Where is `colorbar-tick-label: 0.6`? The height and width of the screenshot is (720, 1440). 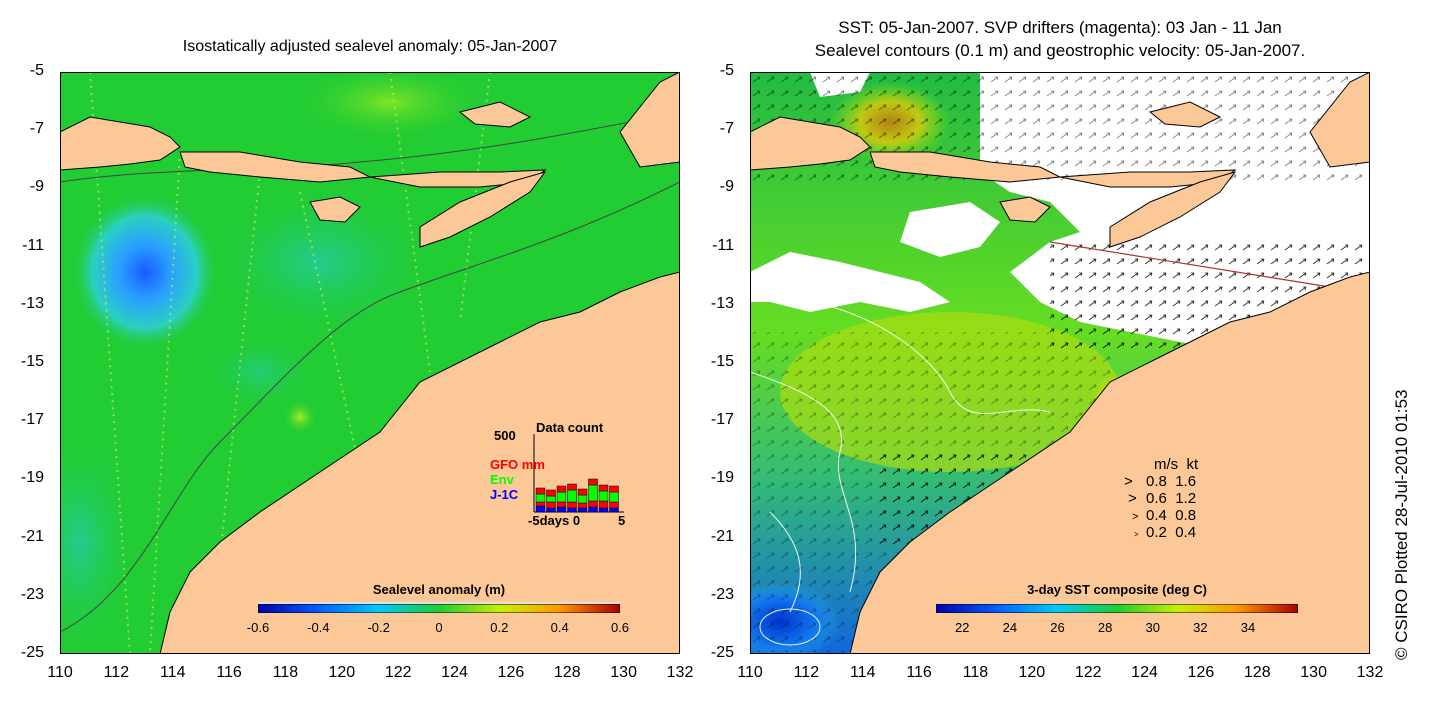
colorbar-tick-label: 0.6 is located at coordinates (620, 627).